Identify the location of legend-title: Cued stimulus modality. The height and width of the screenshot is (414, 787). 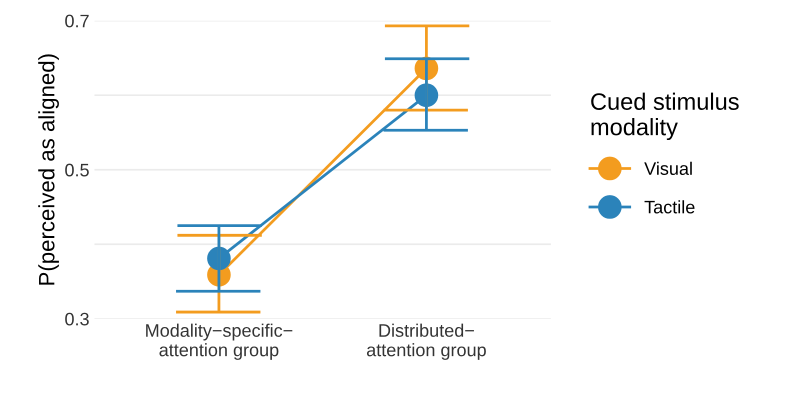
(665, 116).